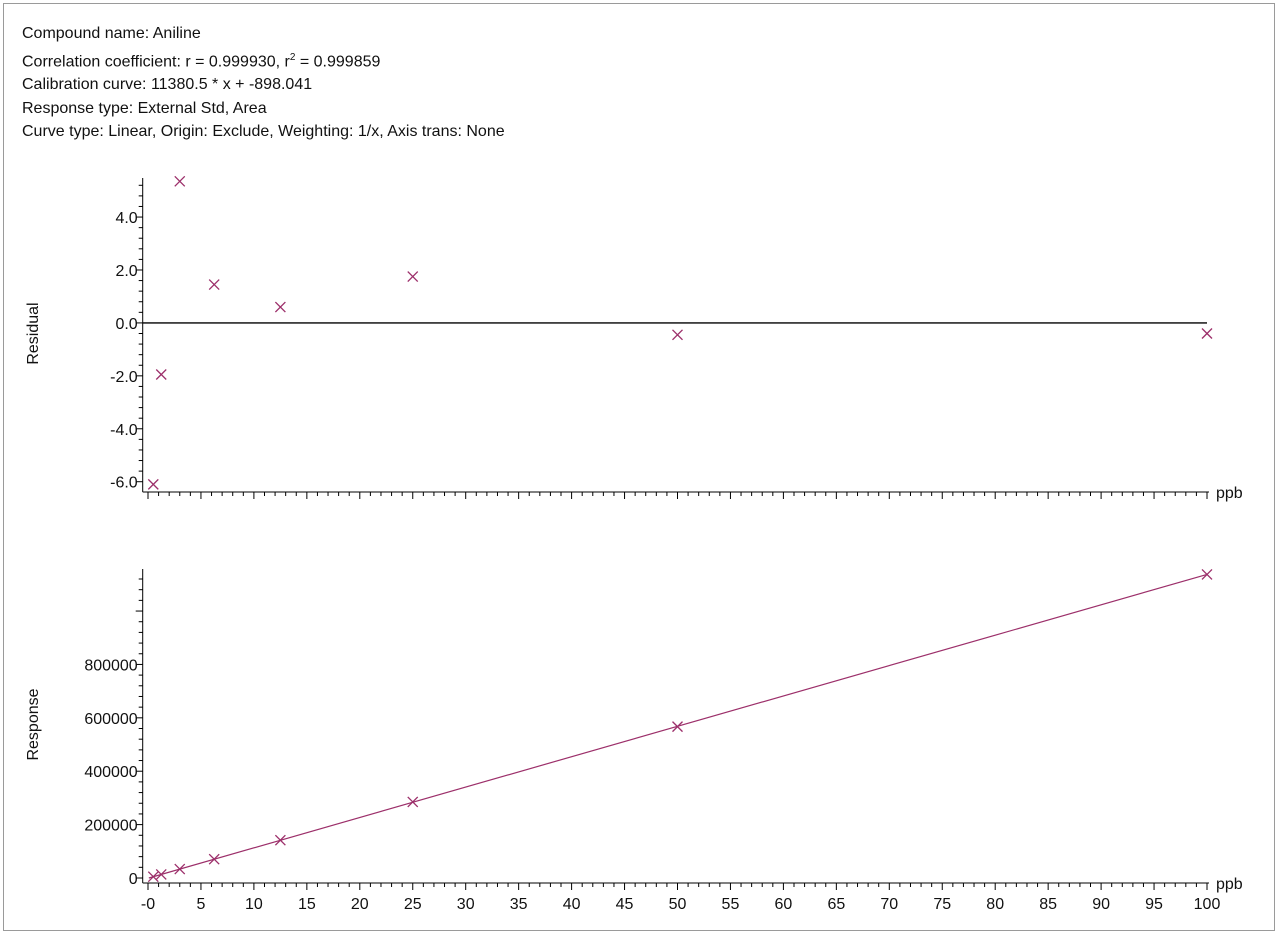 The image size is (1280, 936). What do you see at coordinates (572, 904) in the screenshot?
I see `x-tick-label: 40` at bounding box center [572, 904].